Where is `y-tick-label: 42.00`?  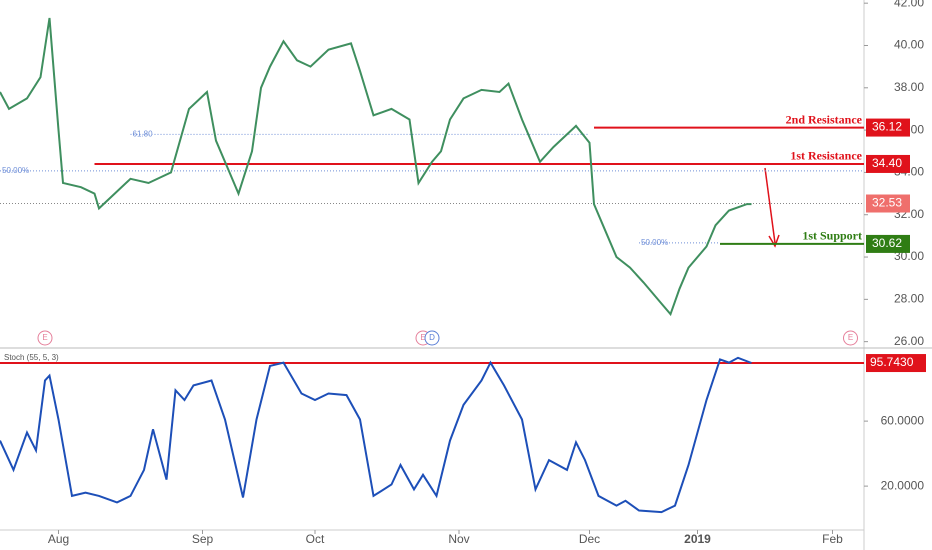 y-tick-label: 42.00 is located at coordinates (909, 4).